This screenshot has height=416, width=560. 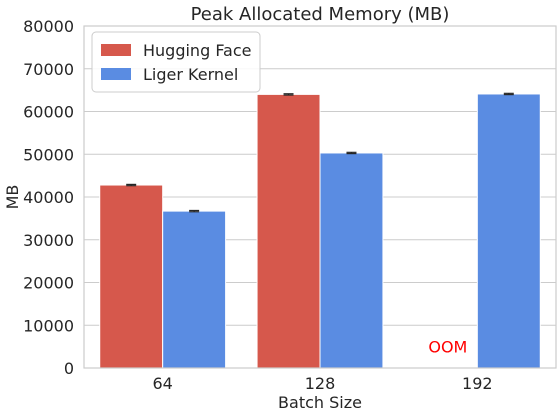 What do you see at coordinates (48, 112) in the screenshot?
I see `y-tick-label: 60000` at bounding box center [48, 112].